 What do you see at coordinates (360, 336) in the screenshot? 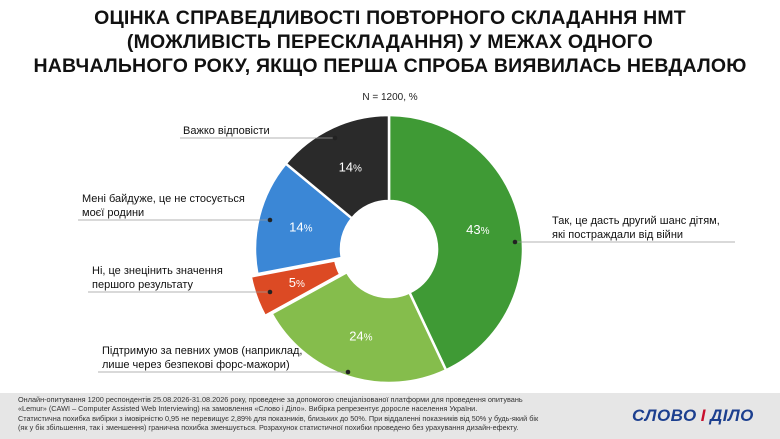
I see `slice-2-value: 24%` at bounding box center [360, 336].